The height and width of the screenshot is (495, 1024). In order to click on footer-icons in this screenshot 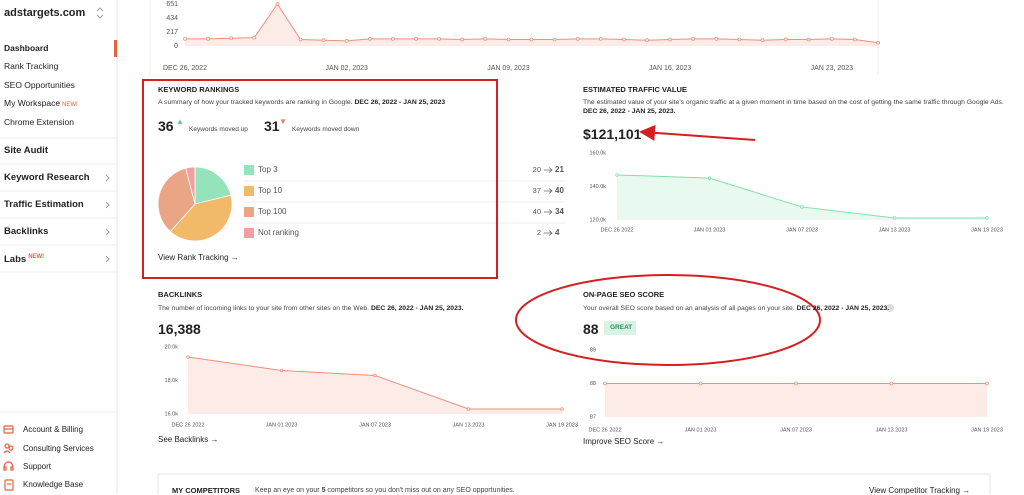, I will do `click(8, 458)`.